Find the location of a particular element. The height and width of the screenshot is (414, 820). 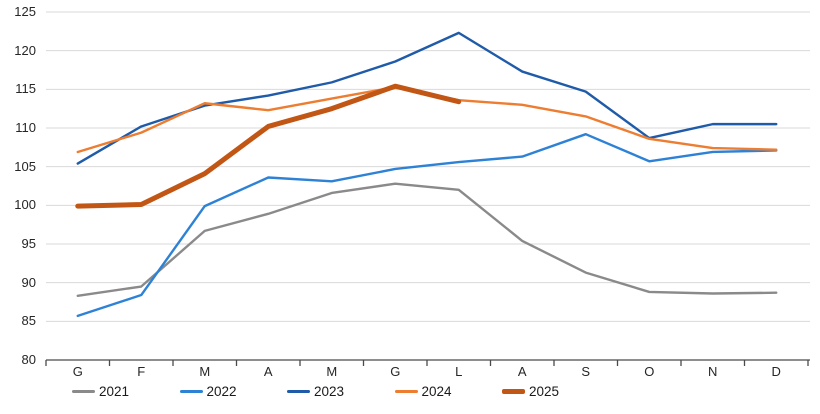

legend-label-2023: 2023 is located at coordinates (329, 391).